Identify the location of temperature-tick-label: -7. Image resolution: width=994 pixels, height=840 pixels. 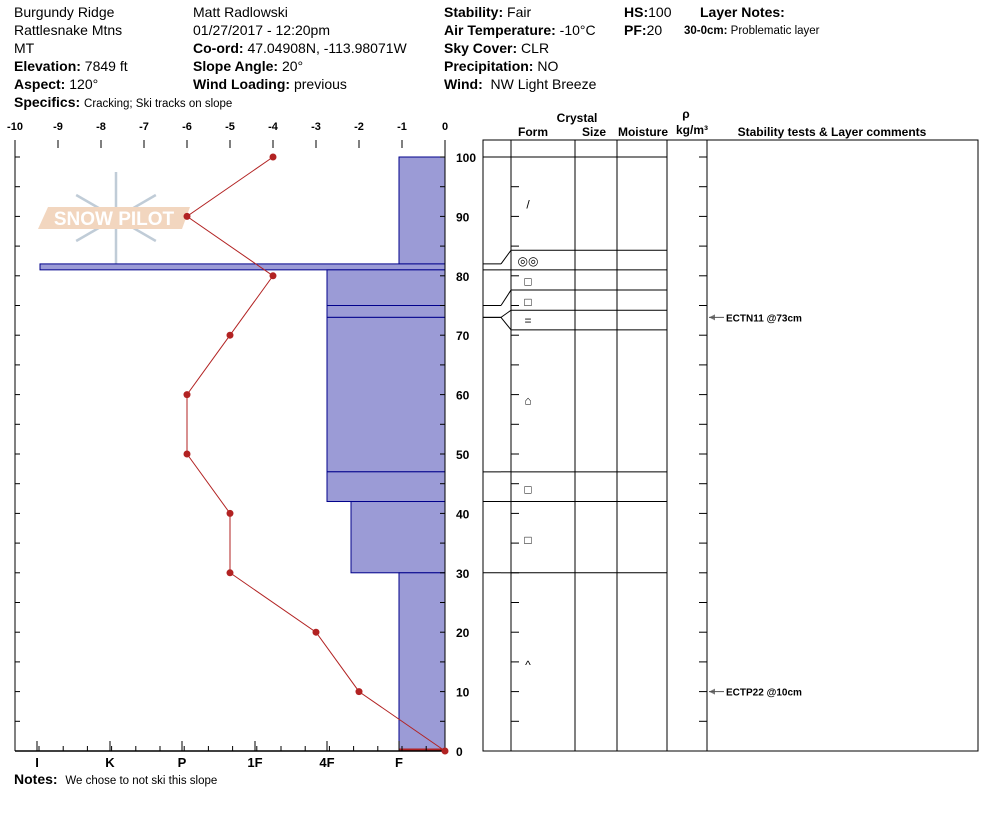
(144, 127).